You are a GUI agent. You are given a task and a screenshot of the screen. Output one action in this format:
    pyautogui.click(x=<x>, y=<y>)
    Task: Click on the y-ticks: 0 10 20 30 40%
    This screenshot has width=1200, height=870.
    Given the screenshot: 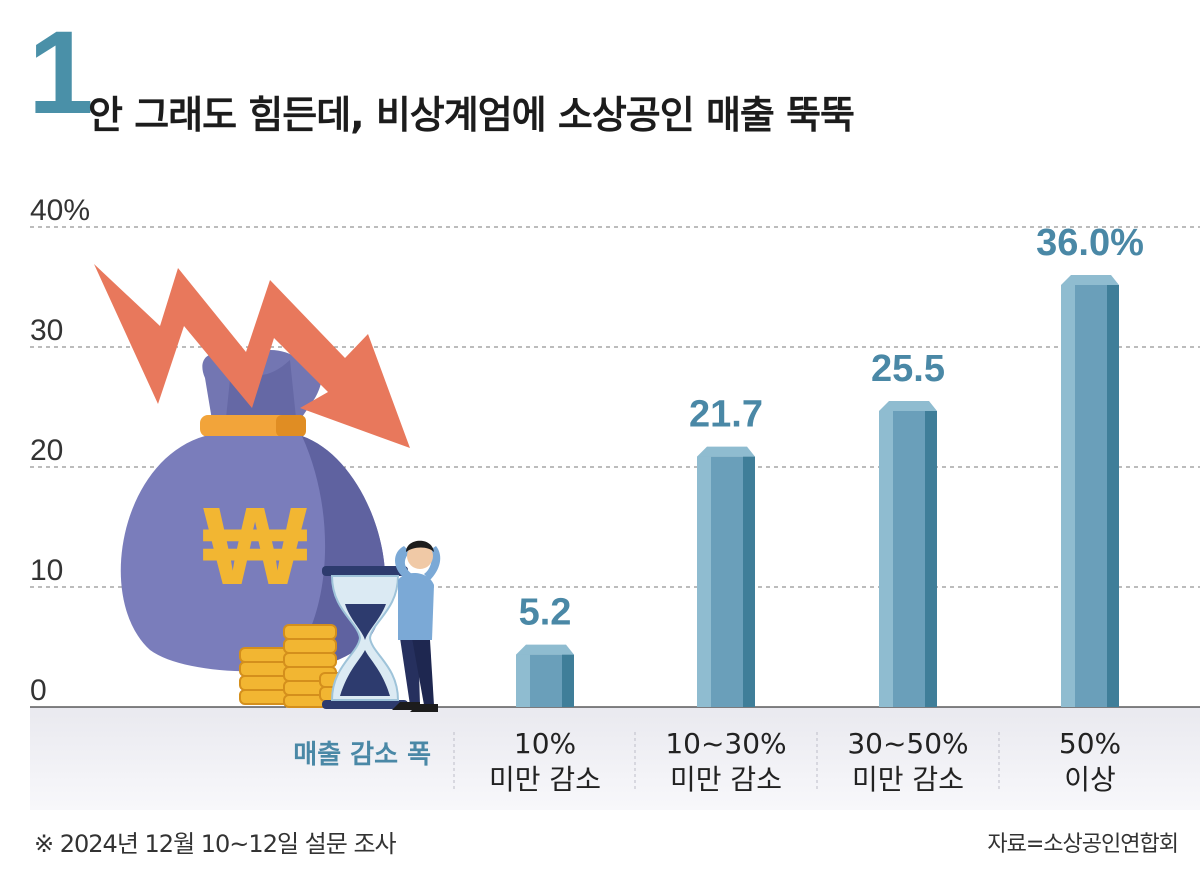 What is the action you would take?
    pyautogui.click(x=60, y=450)
    